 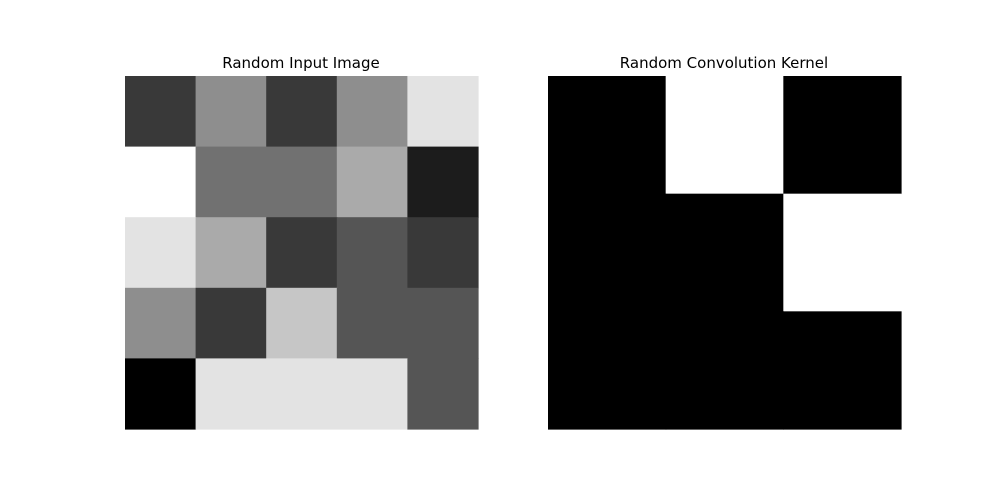 What do you see at coordinates (724, 63) in the screenshot?
I see `kernel-title: Random Convolution Kernel` at bounding box center [724, 63].